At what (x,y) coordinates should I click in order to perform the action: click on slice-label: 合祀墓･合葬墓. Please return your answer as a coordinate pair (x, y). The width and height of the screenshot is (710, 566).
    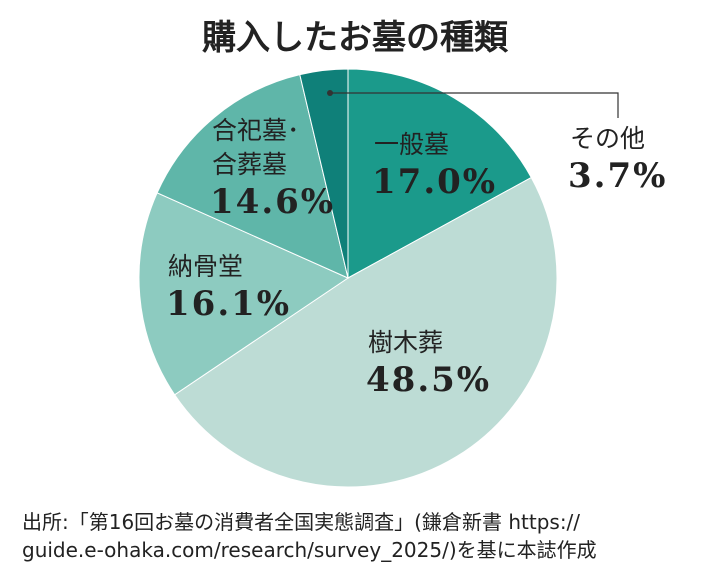
    Looking at the image, I should click on (256, 147).